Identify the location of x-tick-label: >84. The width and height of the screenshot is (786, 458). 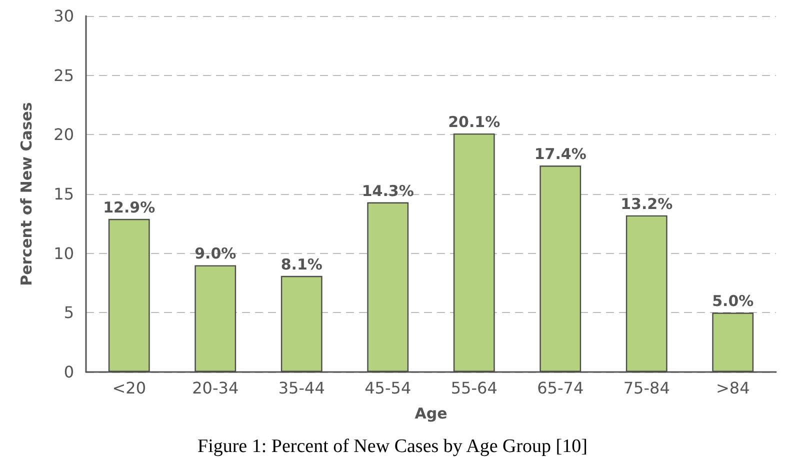
(733, 388).